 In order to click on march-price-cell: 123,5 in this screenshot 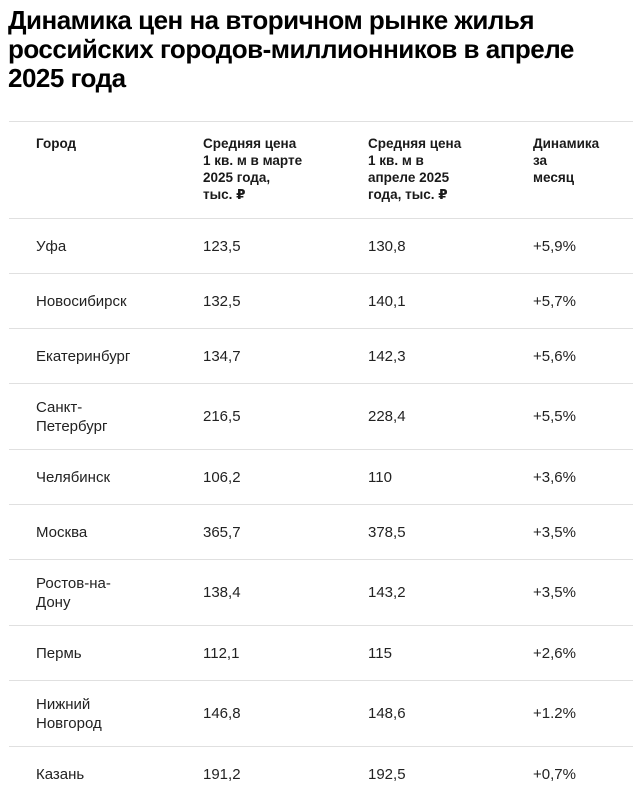, I will do `click(285, 246)`.